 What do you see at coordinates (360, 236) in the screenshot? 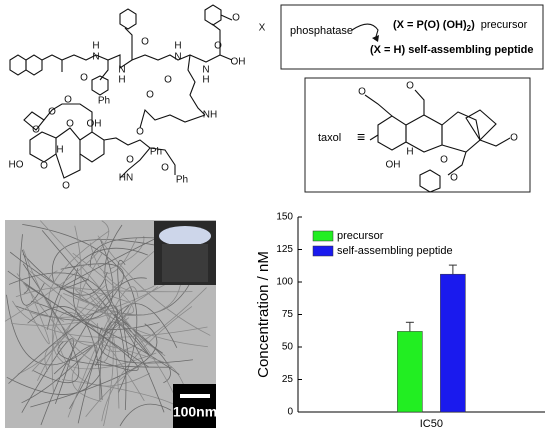
I see `legend-label: precursor` at bounding box center [360, 236].